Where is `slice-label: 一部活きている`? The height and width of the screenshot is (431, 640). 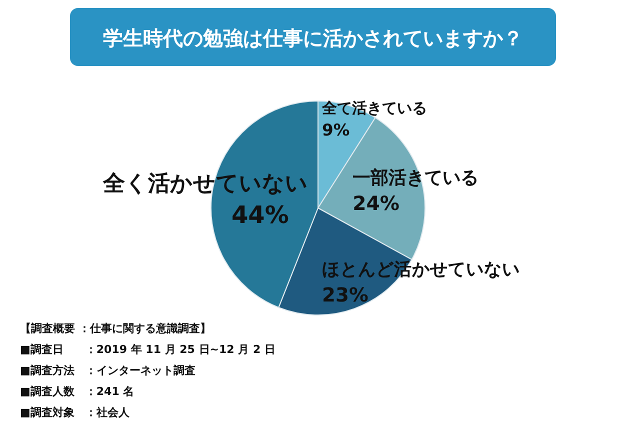 slice-label: 一部活きている is located at coordinates (415, 178).